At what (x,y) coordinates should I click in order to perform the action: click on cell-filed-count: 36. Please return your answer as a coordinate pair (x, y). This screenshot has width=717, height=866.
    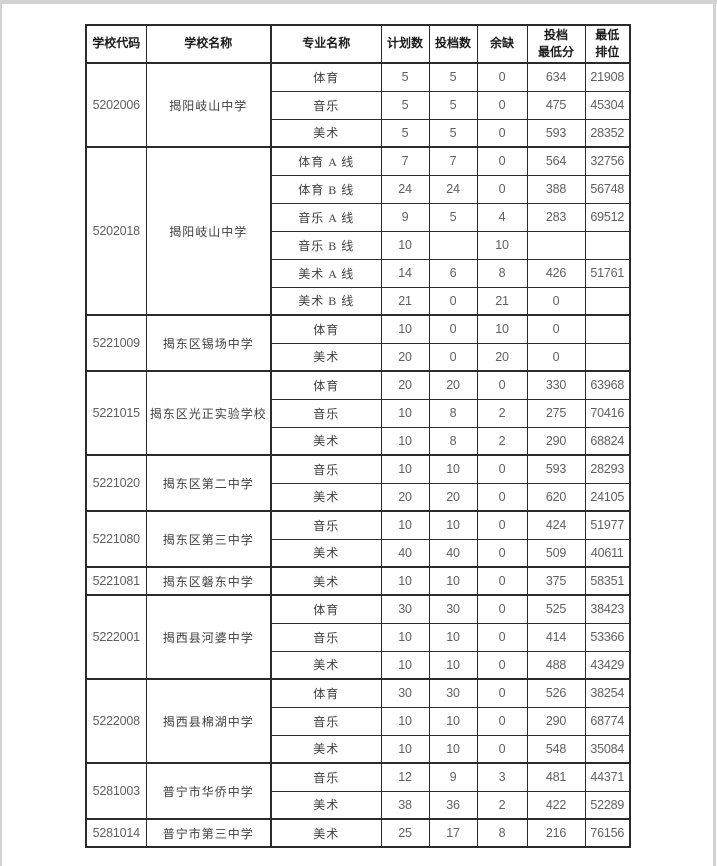
    Looking at the image, I should click on (453, 805).